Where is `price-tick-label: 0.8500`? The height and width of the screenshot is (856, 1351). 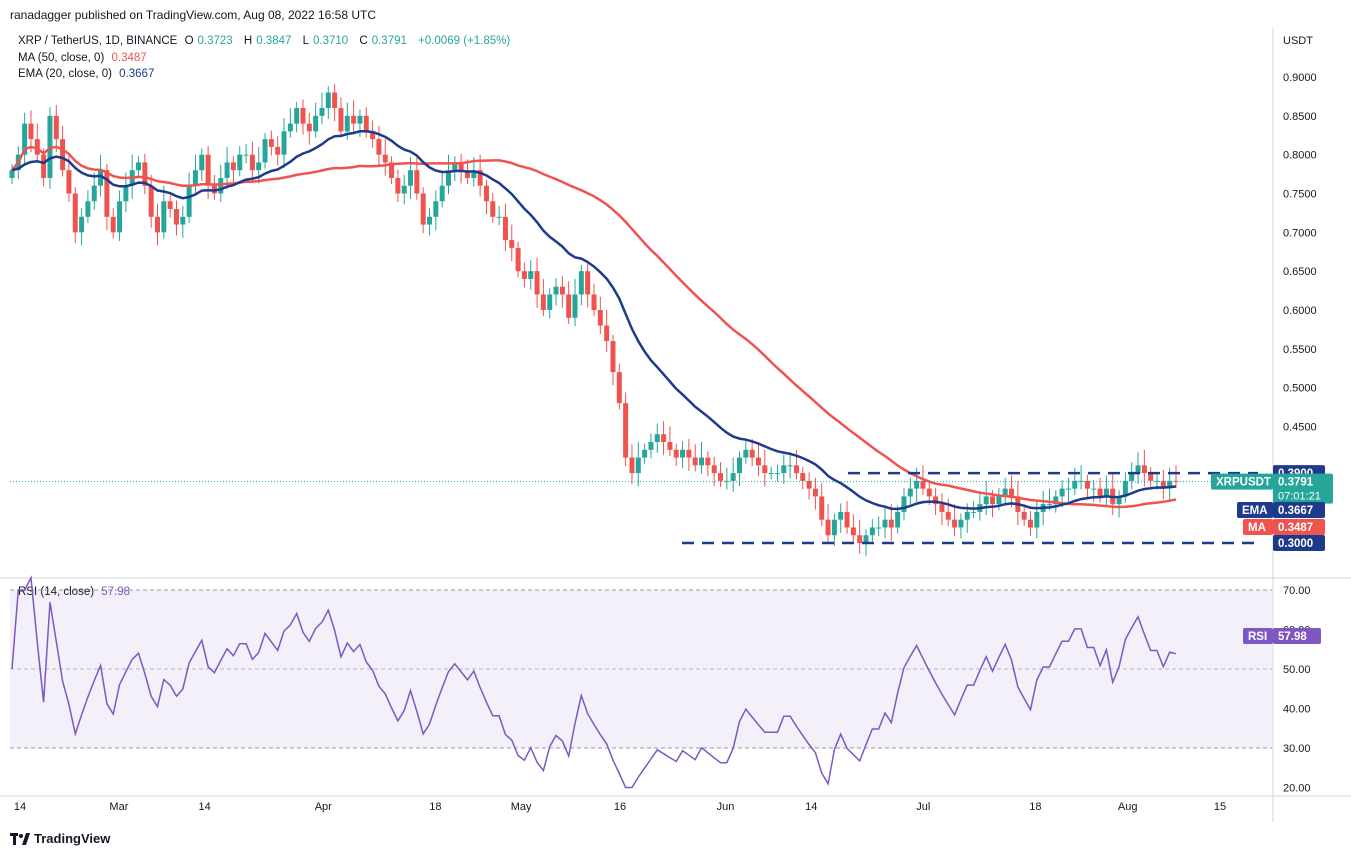
price-tick-label: 0.8500 is located at coordinates (1300, 117).